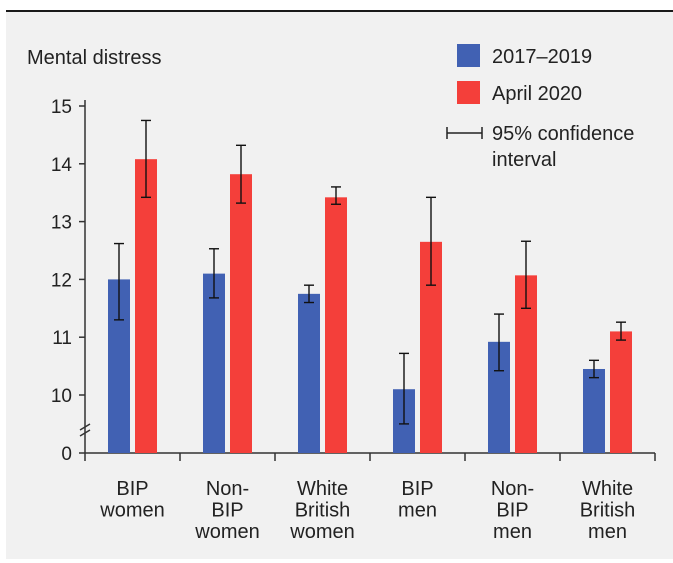  I want to click on top-rule, so click(339, 11).